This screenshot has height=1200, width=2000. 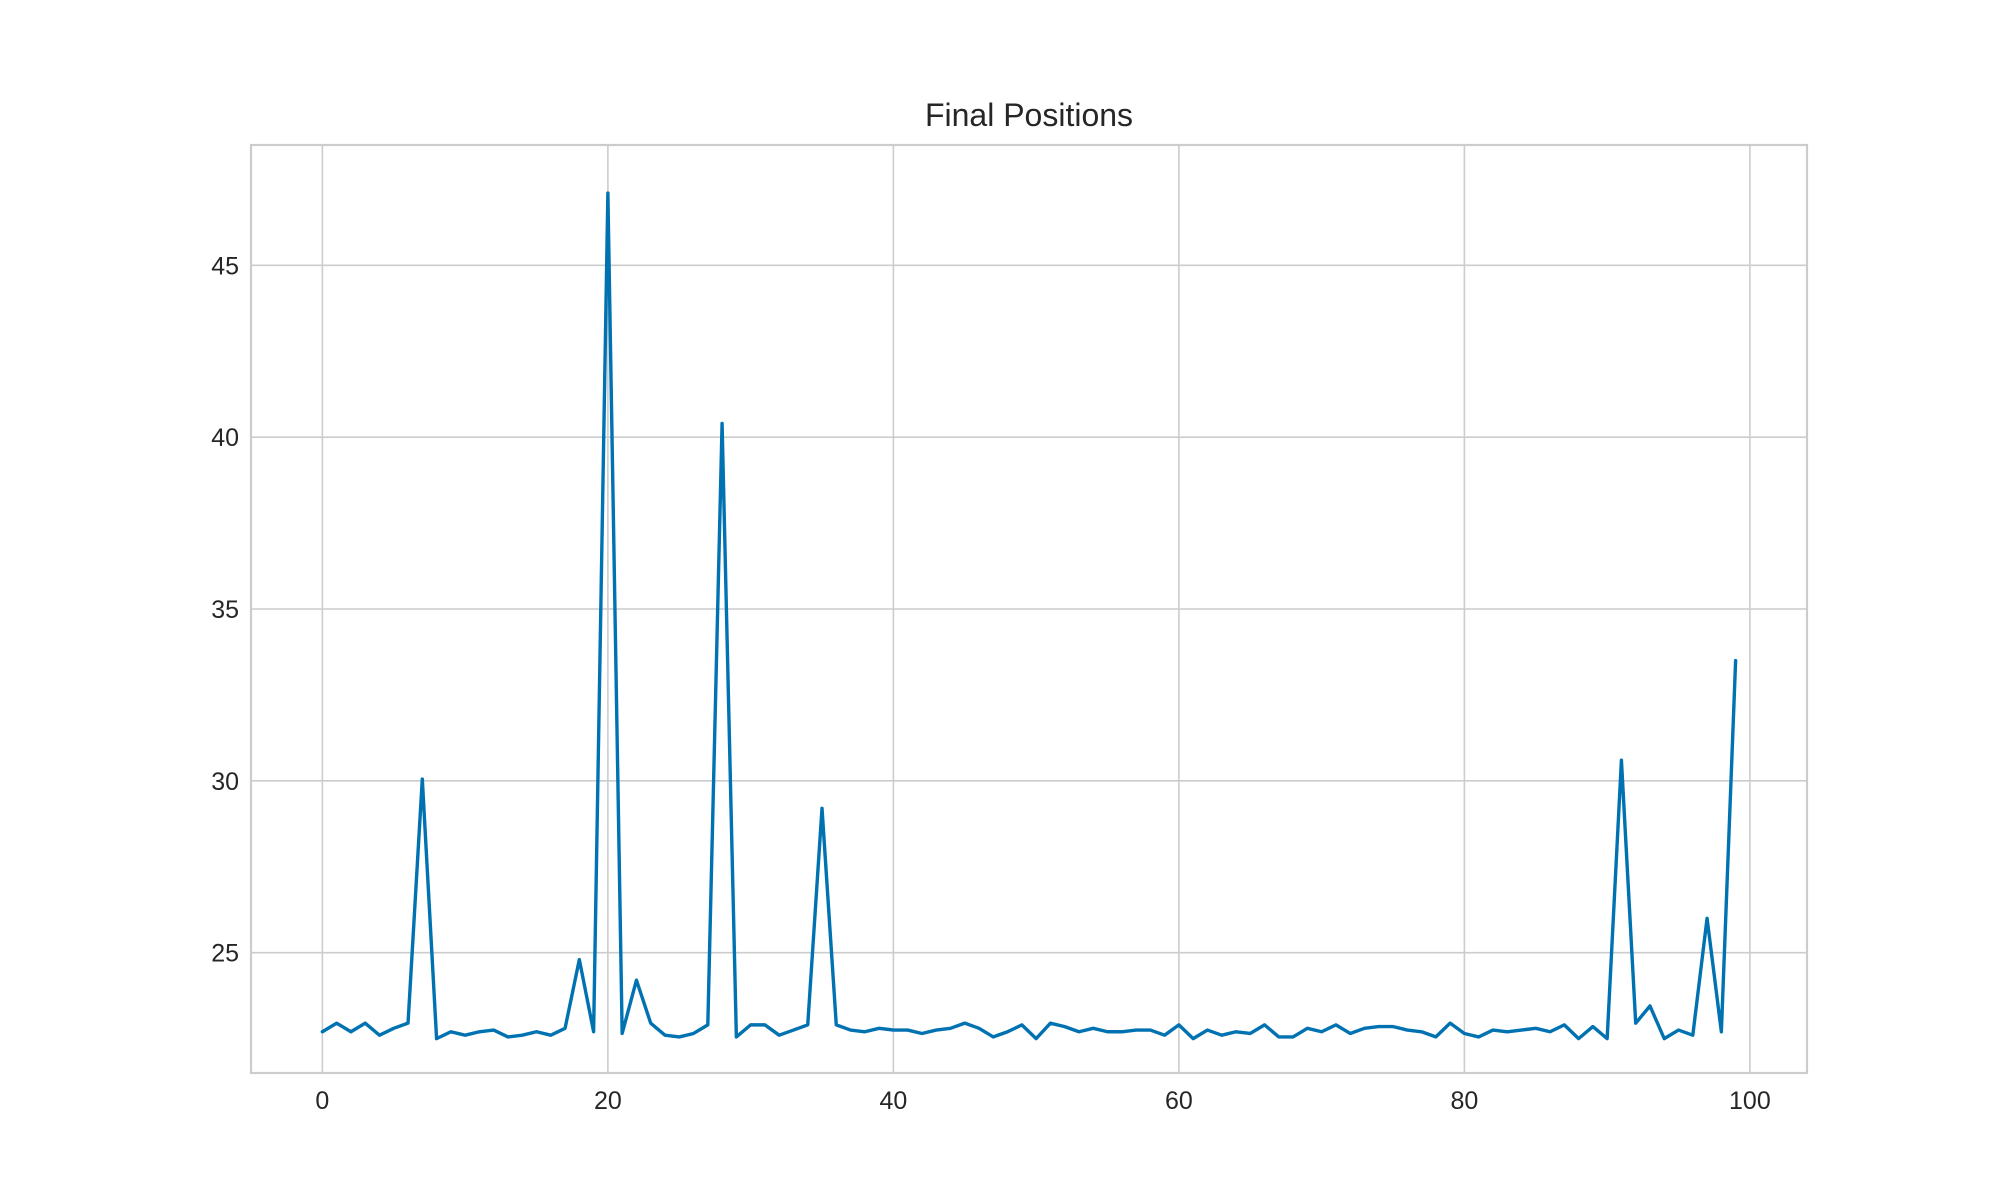 I want to click on x-tick-label-3: 60, so click(x=1179, y=1101).